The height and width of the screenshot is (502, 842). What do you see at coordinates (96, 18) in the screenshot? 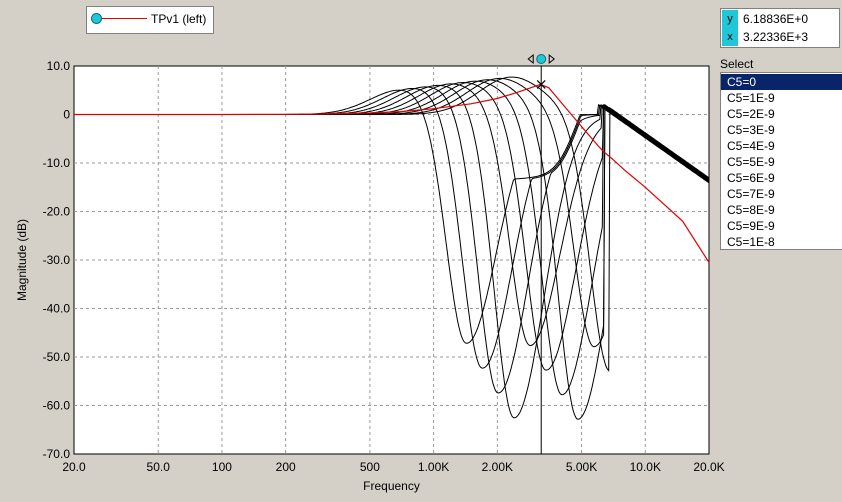
I see `legend-marker-icon` at bounding box center [96, 18].